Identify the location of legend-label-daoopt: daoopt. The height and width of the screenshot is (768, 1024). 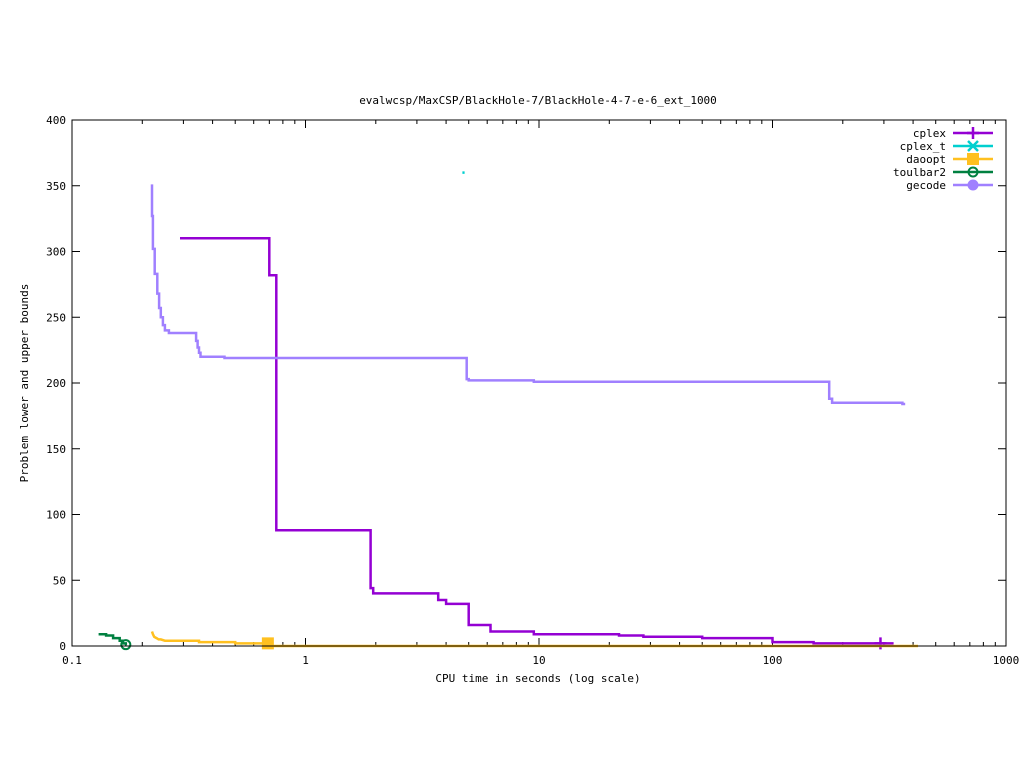
(926, 159).